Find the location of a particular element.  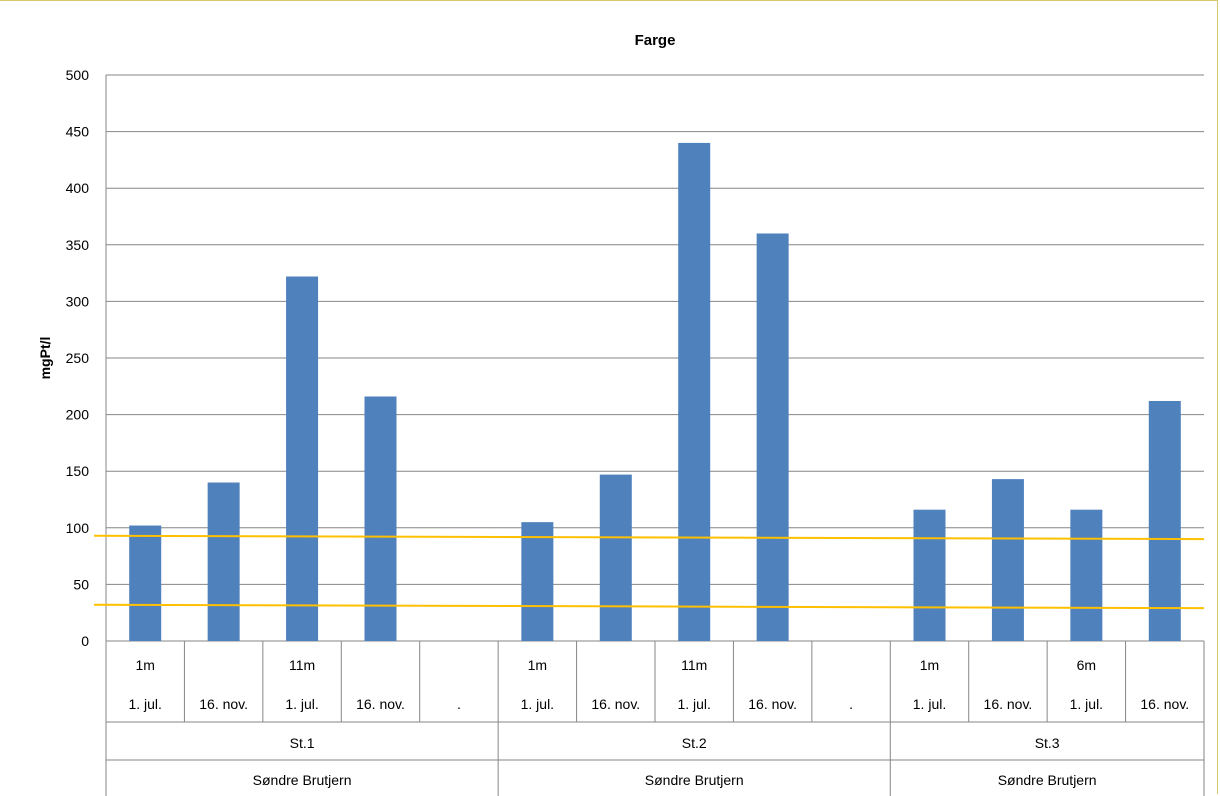

station-label: St.1 is located at coordinates (302, 743).